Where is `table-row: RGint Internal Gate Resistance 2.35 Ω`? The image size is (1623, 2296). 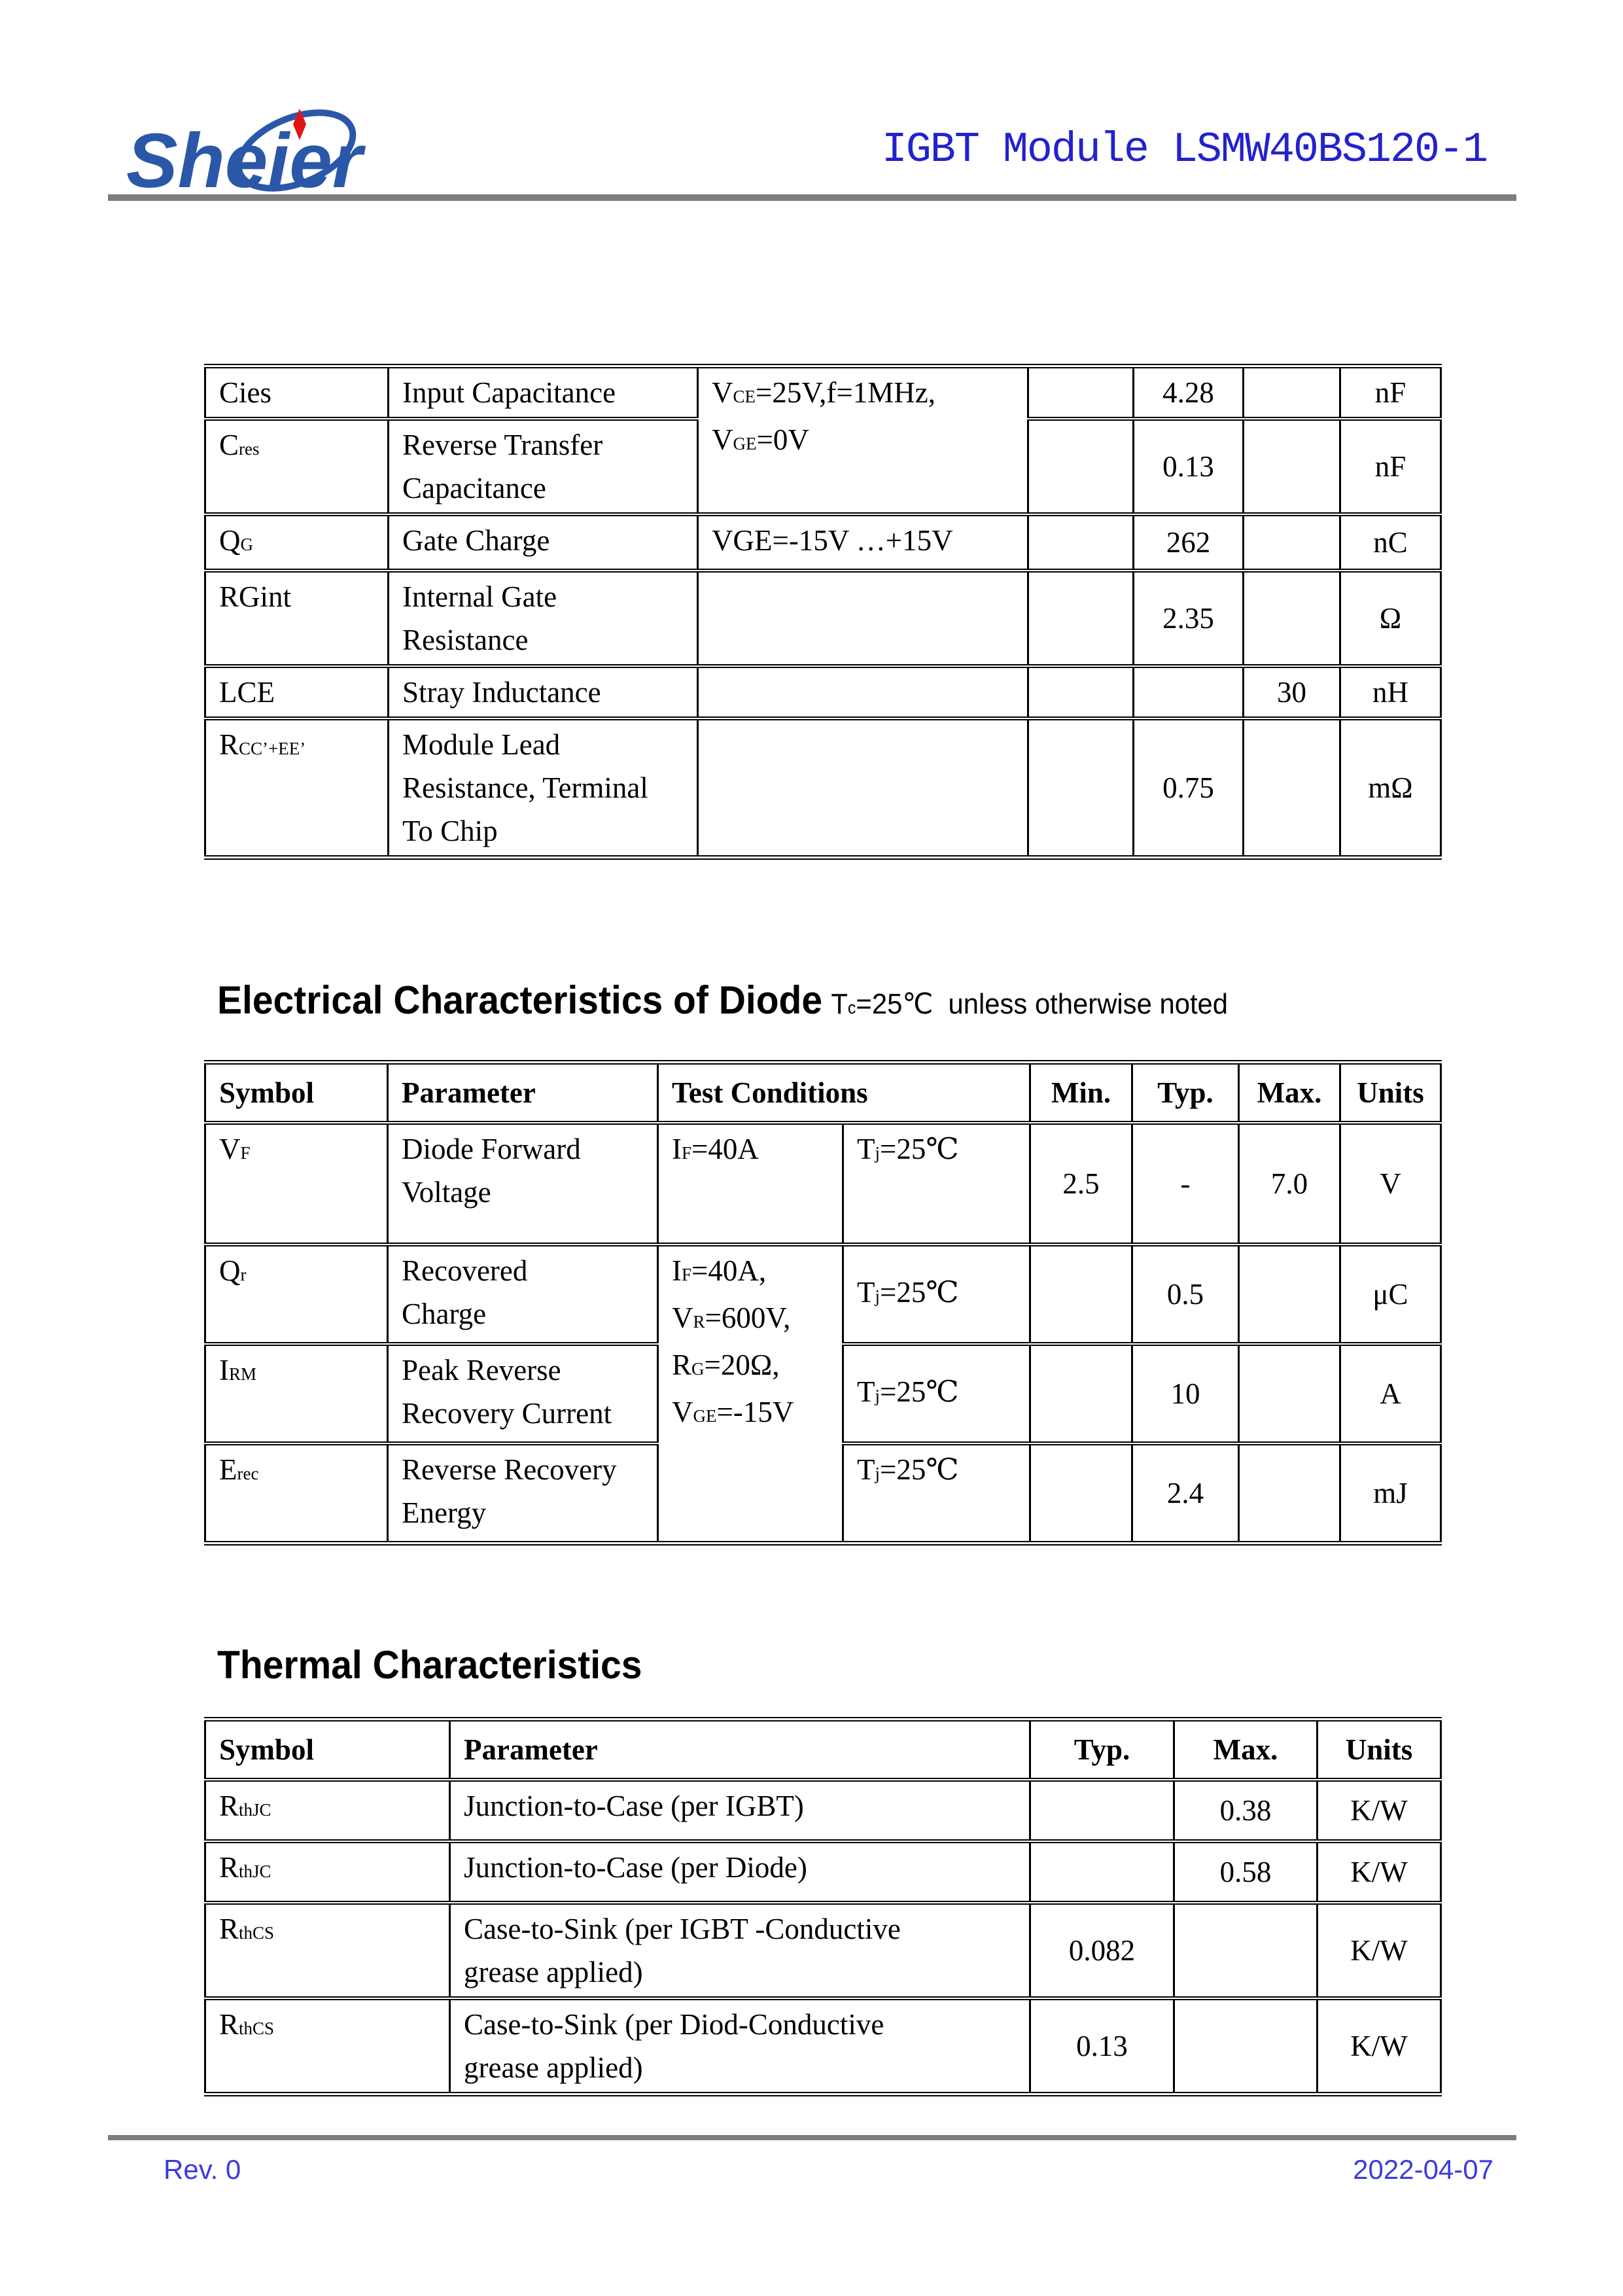
table-row: RGint Internal Gate Resistance 2.35 Ω is located at coordinates (823, 618).